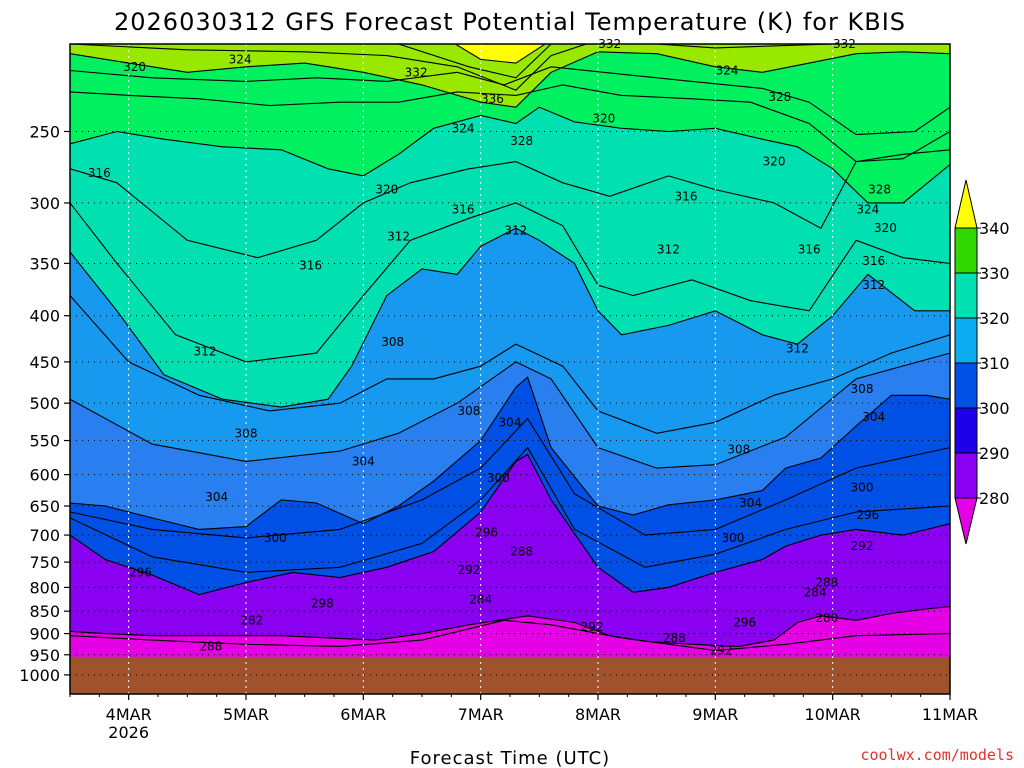 The width and height of the screenshot is (1024, 768). Describe the element at coordinates (833, 714) in the screenshot. I see `x-tick-label-10MAR: 10MAR` at that location.